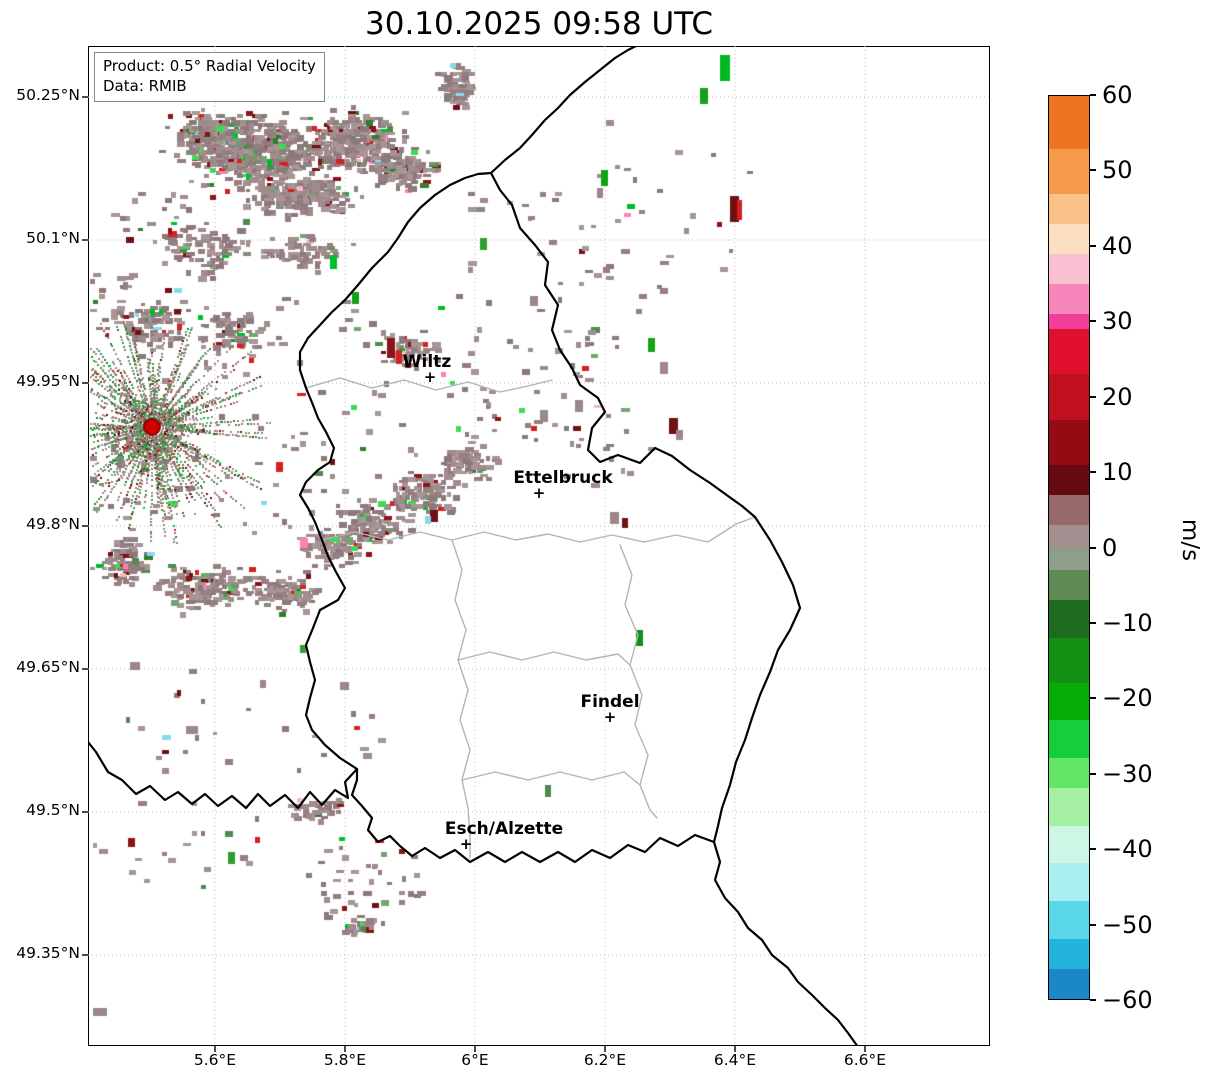 This screenshot has width=1207, height=1081. Describe the element at coordinates (48, 953) in the screenshot. I see `y-tick-label: 49.35°N` at that location.